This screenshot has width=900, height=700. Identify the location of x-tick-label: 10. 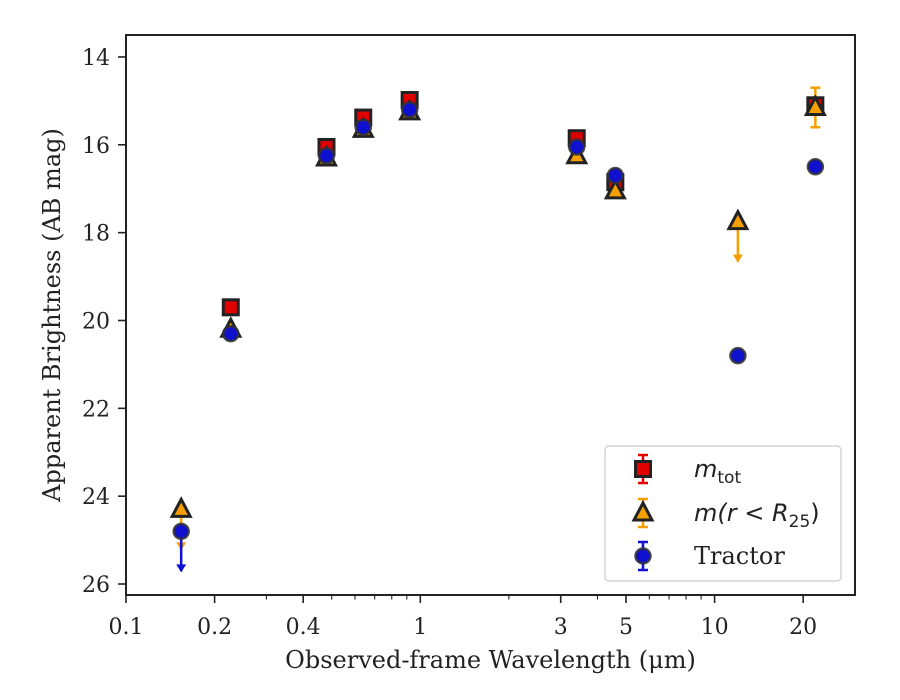
(715, 627).